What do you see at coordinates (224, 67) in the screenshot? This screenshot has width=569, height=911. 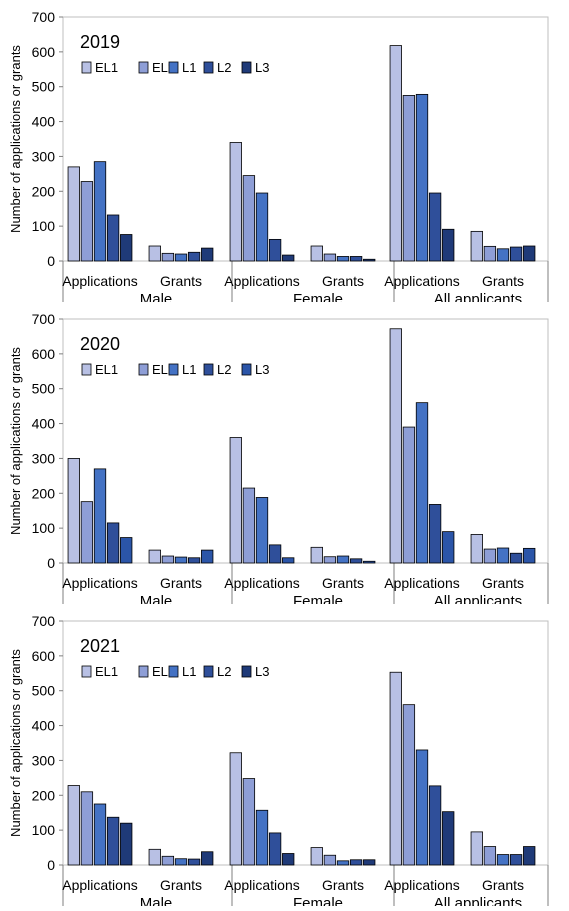 I see `legend-label: L2` at bounding box center [224, 67].